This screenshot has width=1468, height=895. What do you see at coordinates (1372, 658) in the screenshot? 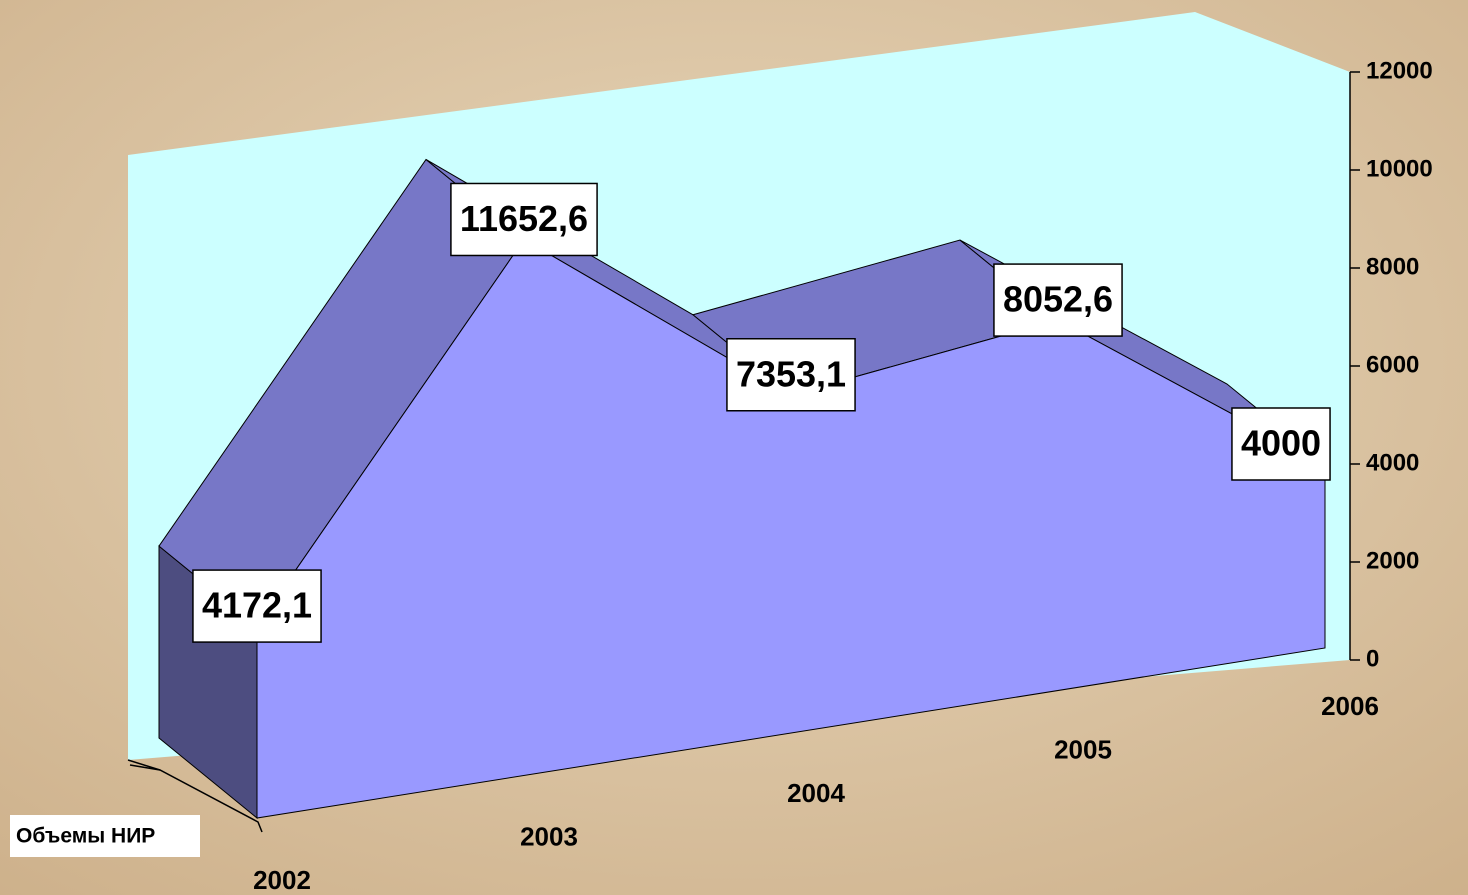
I see `y-tick-label: 0` at bounding box center [1372, 658].